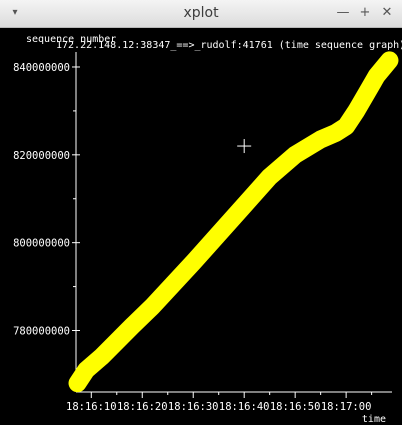 This screenshot has height=425, width=402. I want to click on window-title: xplot, so click(201, 13).